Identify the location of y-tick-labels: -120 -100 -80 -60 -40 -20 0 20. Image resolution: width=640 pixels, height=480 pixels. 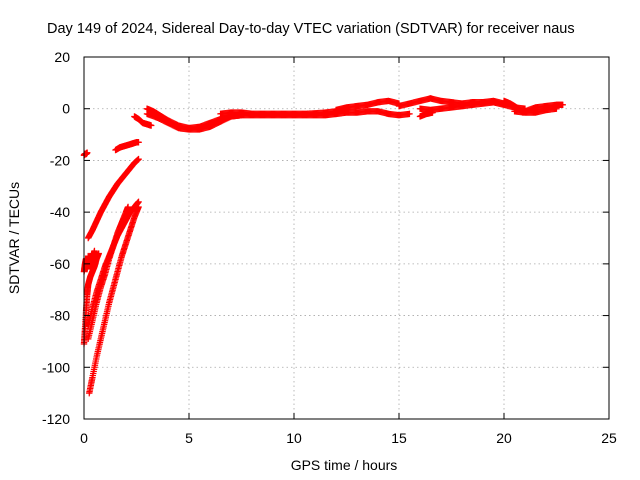
(56, 238).